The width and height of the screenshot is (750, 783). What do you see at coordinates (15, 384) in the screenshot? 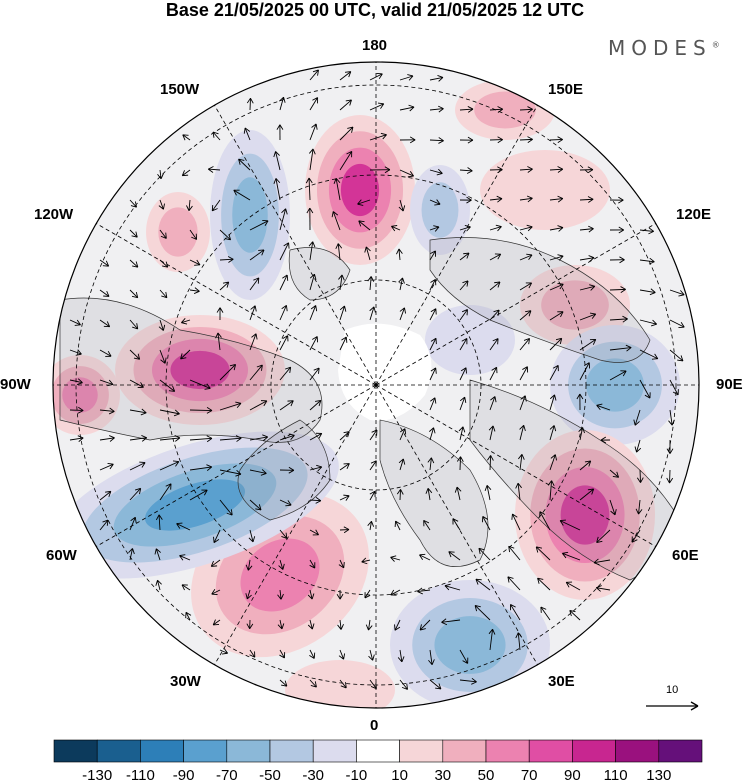
I see `lon-label-90w: 90W` at bounding box center [15, 384].